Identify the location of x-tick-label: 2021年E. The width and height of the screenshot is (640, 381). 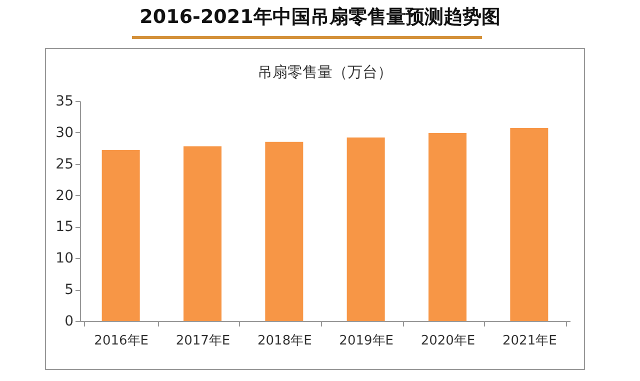
(529, 341).